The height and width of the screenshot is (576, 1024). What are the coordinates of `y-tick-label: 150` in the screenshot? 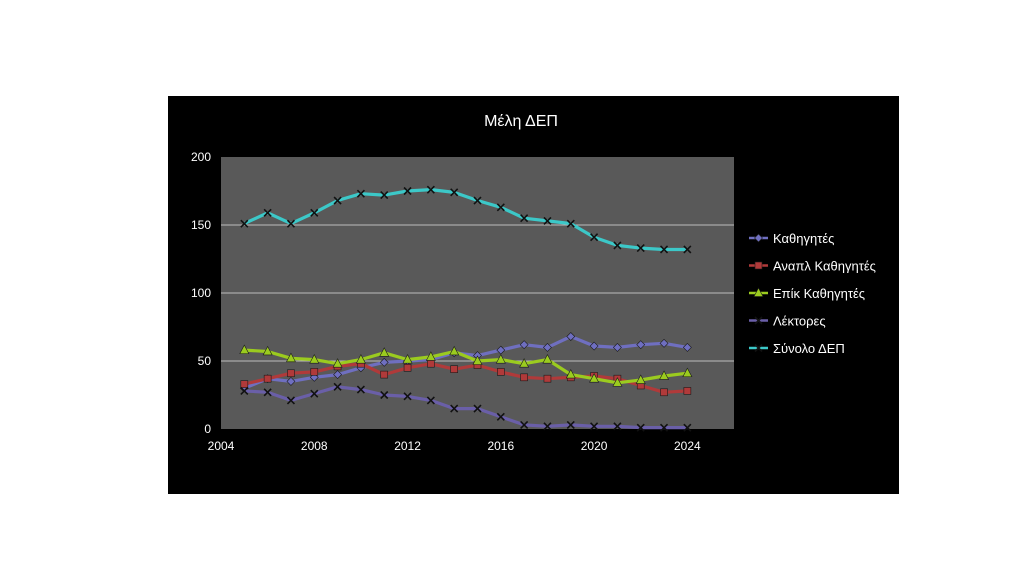 It's located at (201, 225).